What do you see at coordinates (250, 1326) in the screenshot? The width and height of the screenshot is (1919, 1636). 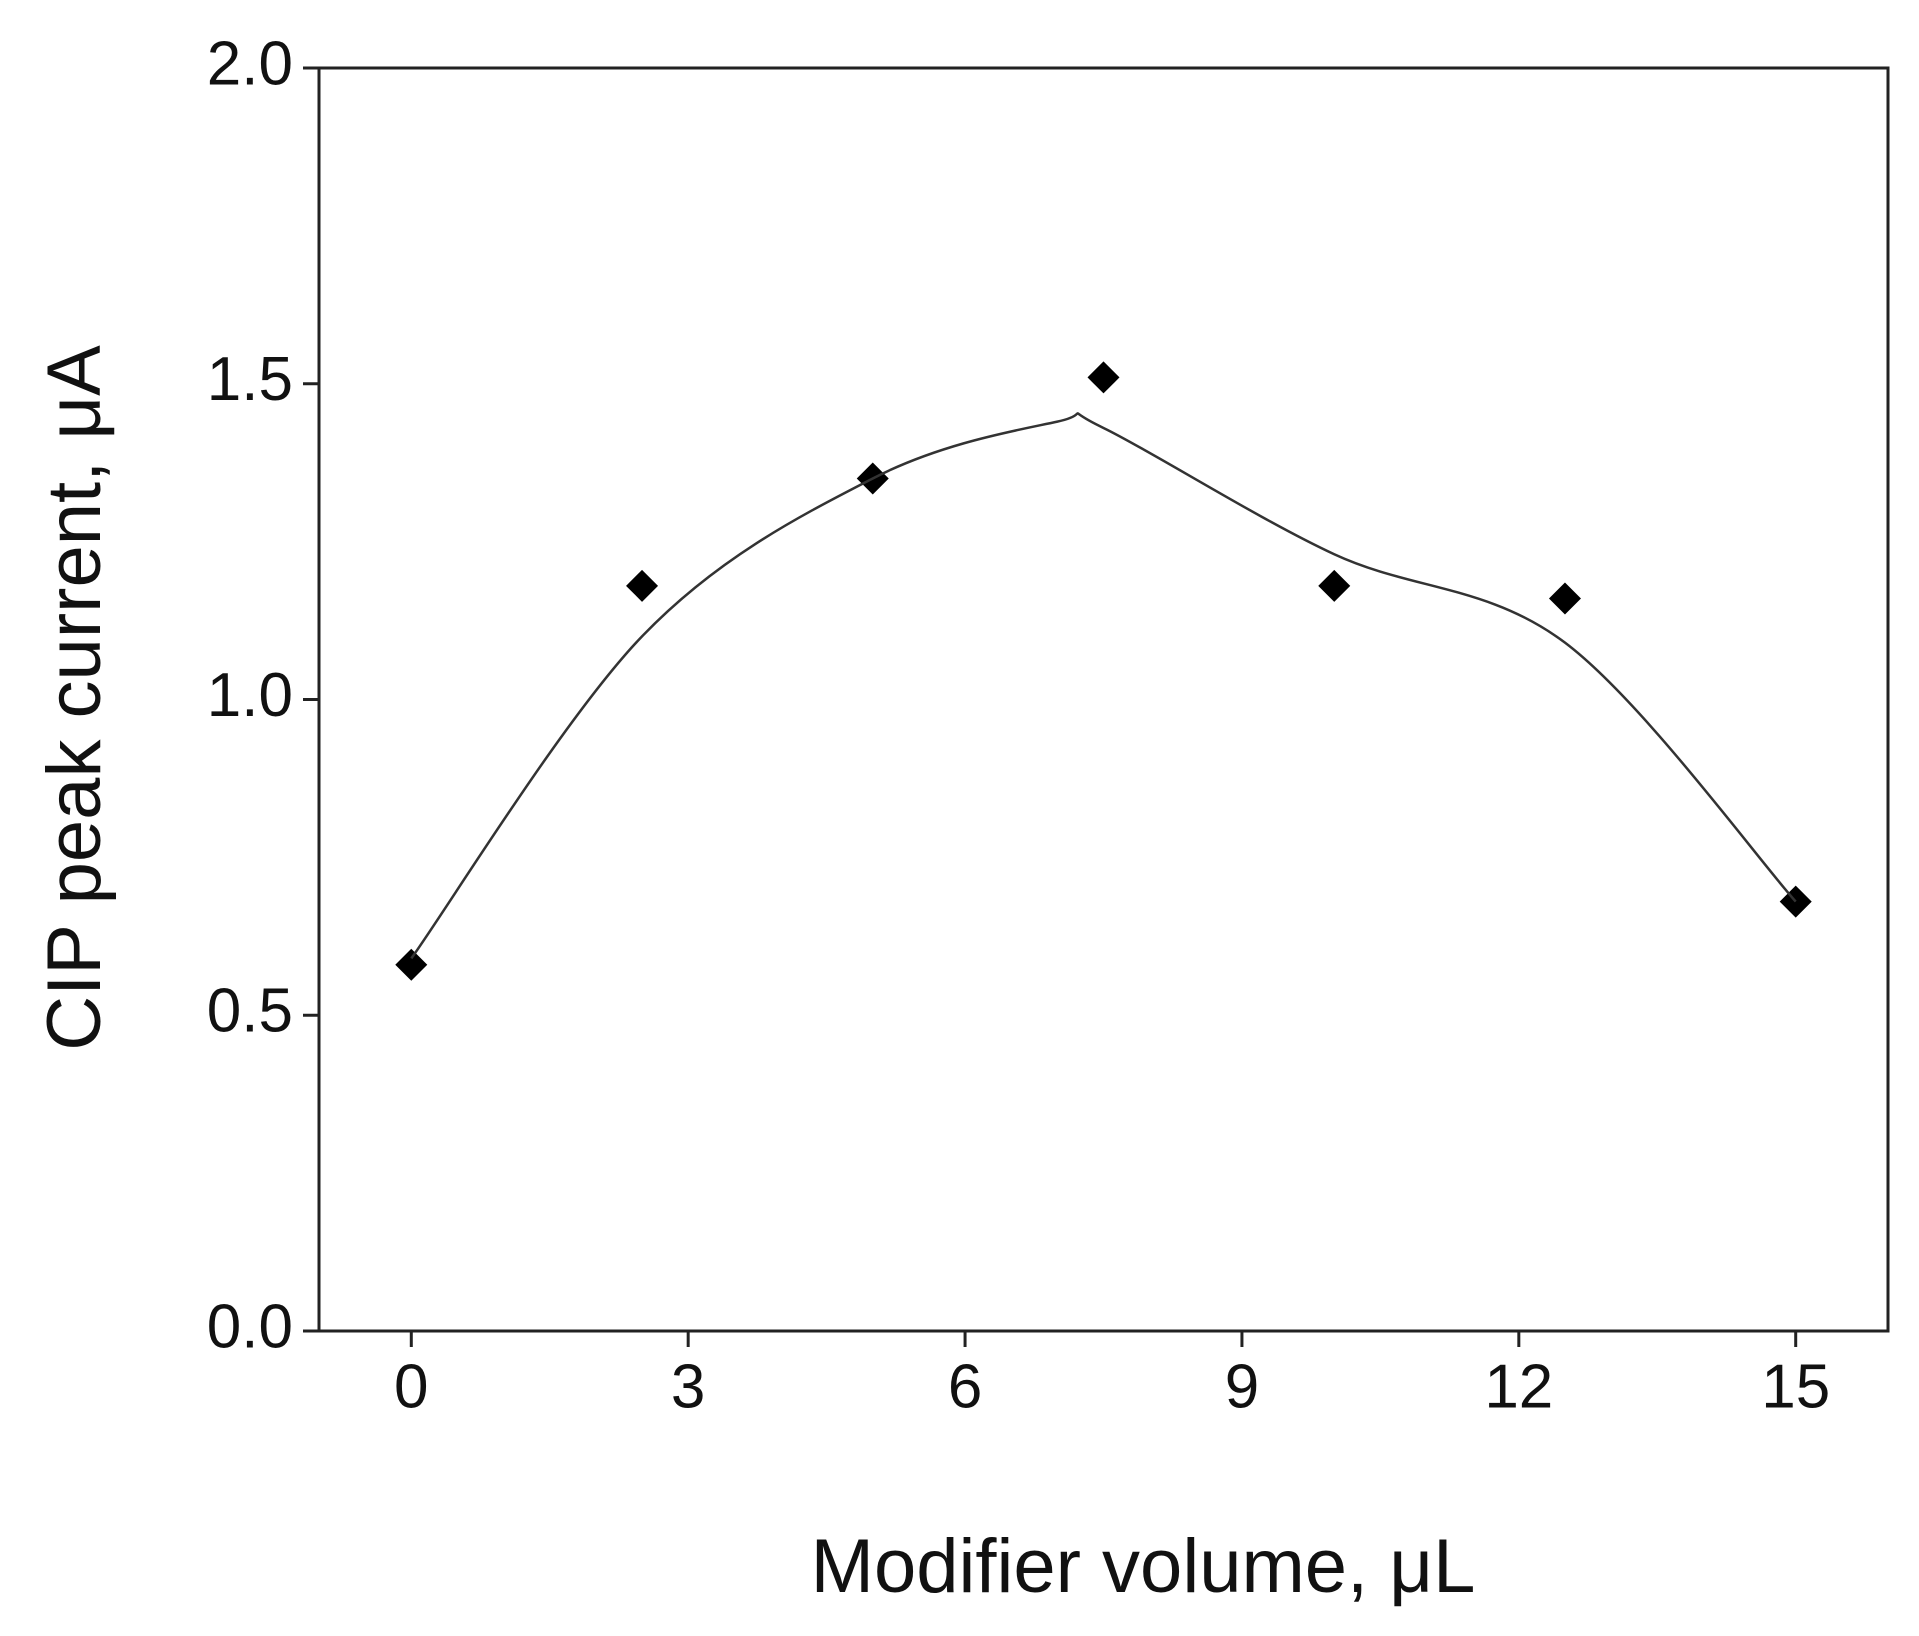 I see `y-tick-label: 0.0` at bounding box center [250, 1326].